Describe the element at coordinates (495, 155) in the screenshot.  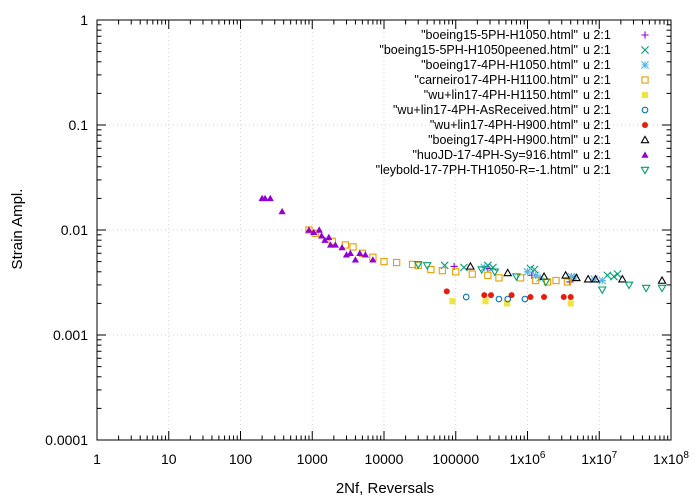
I see `legend-label: "huoJD-17-4PH-Sy=916.html"` at that location.